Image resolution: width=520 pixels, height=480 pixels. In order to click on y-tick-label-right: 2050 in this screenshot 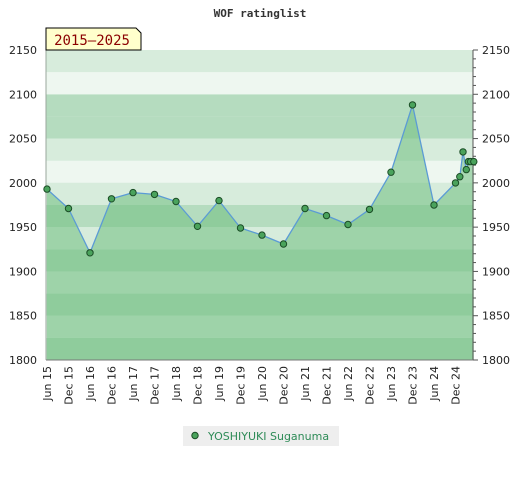, I will do `click(496, 139)`.